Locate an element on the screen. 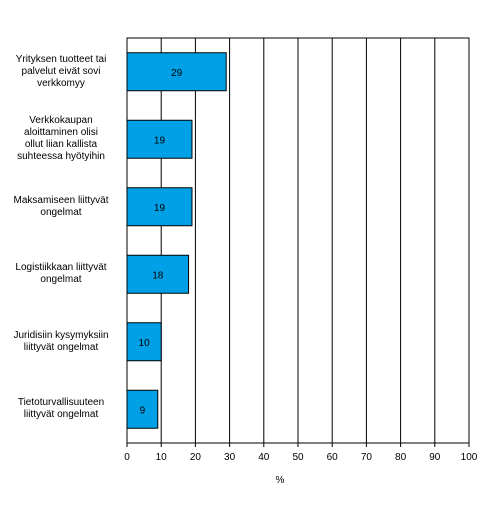 Image resolution: width=493 pixels, height=506 pixels. category-label: Logistiikkaan liittyvät ongelmat is located at coordinates (61, 274).